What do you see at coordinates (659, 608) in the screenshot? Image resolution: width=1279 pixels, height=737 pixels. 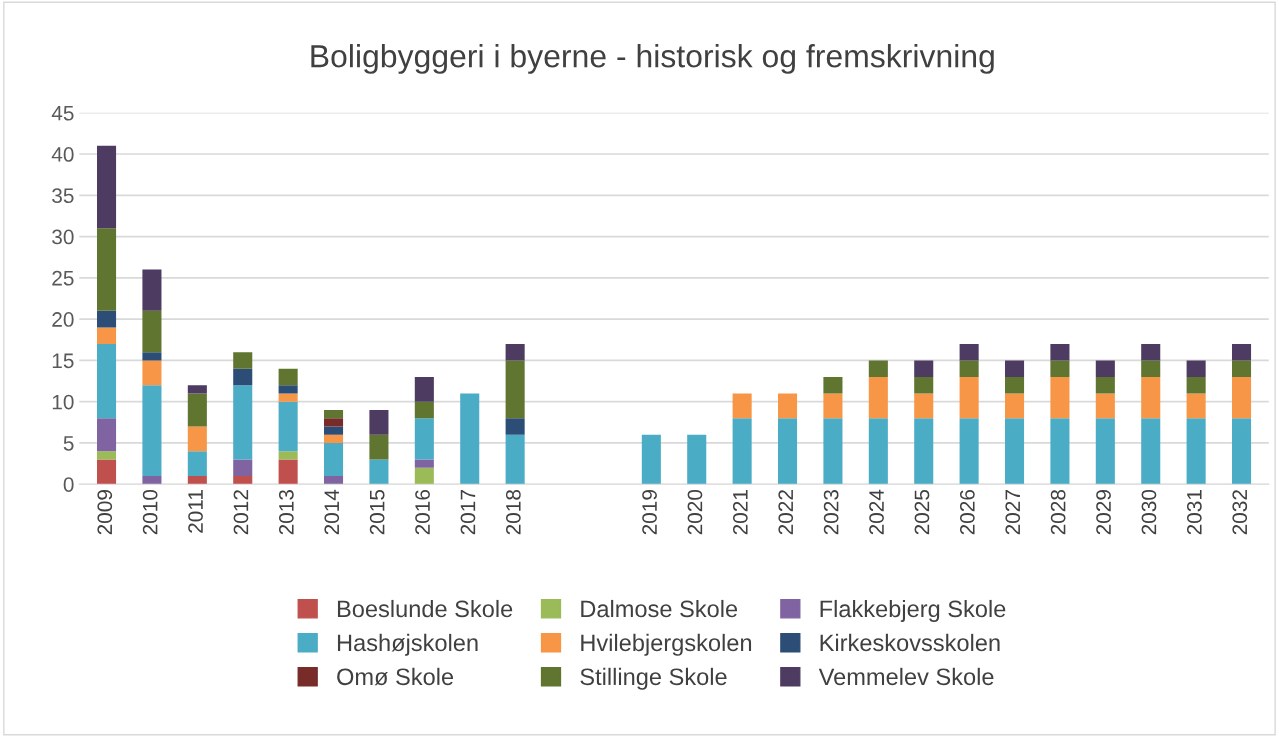 I see `legend-label: Dalmose Skole` at bounding box center [659, 608].